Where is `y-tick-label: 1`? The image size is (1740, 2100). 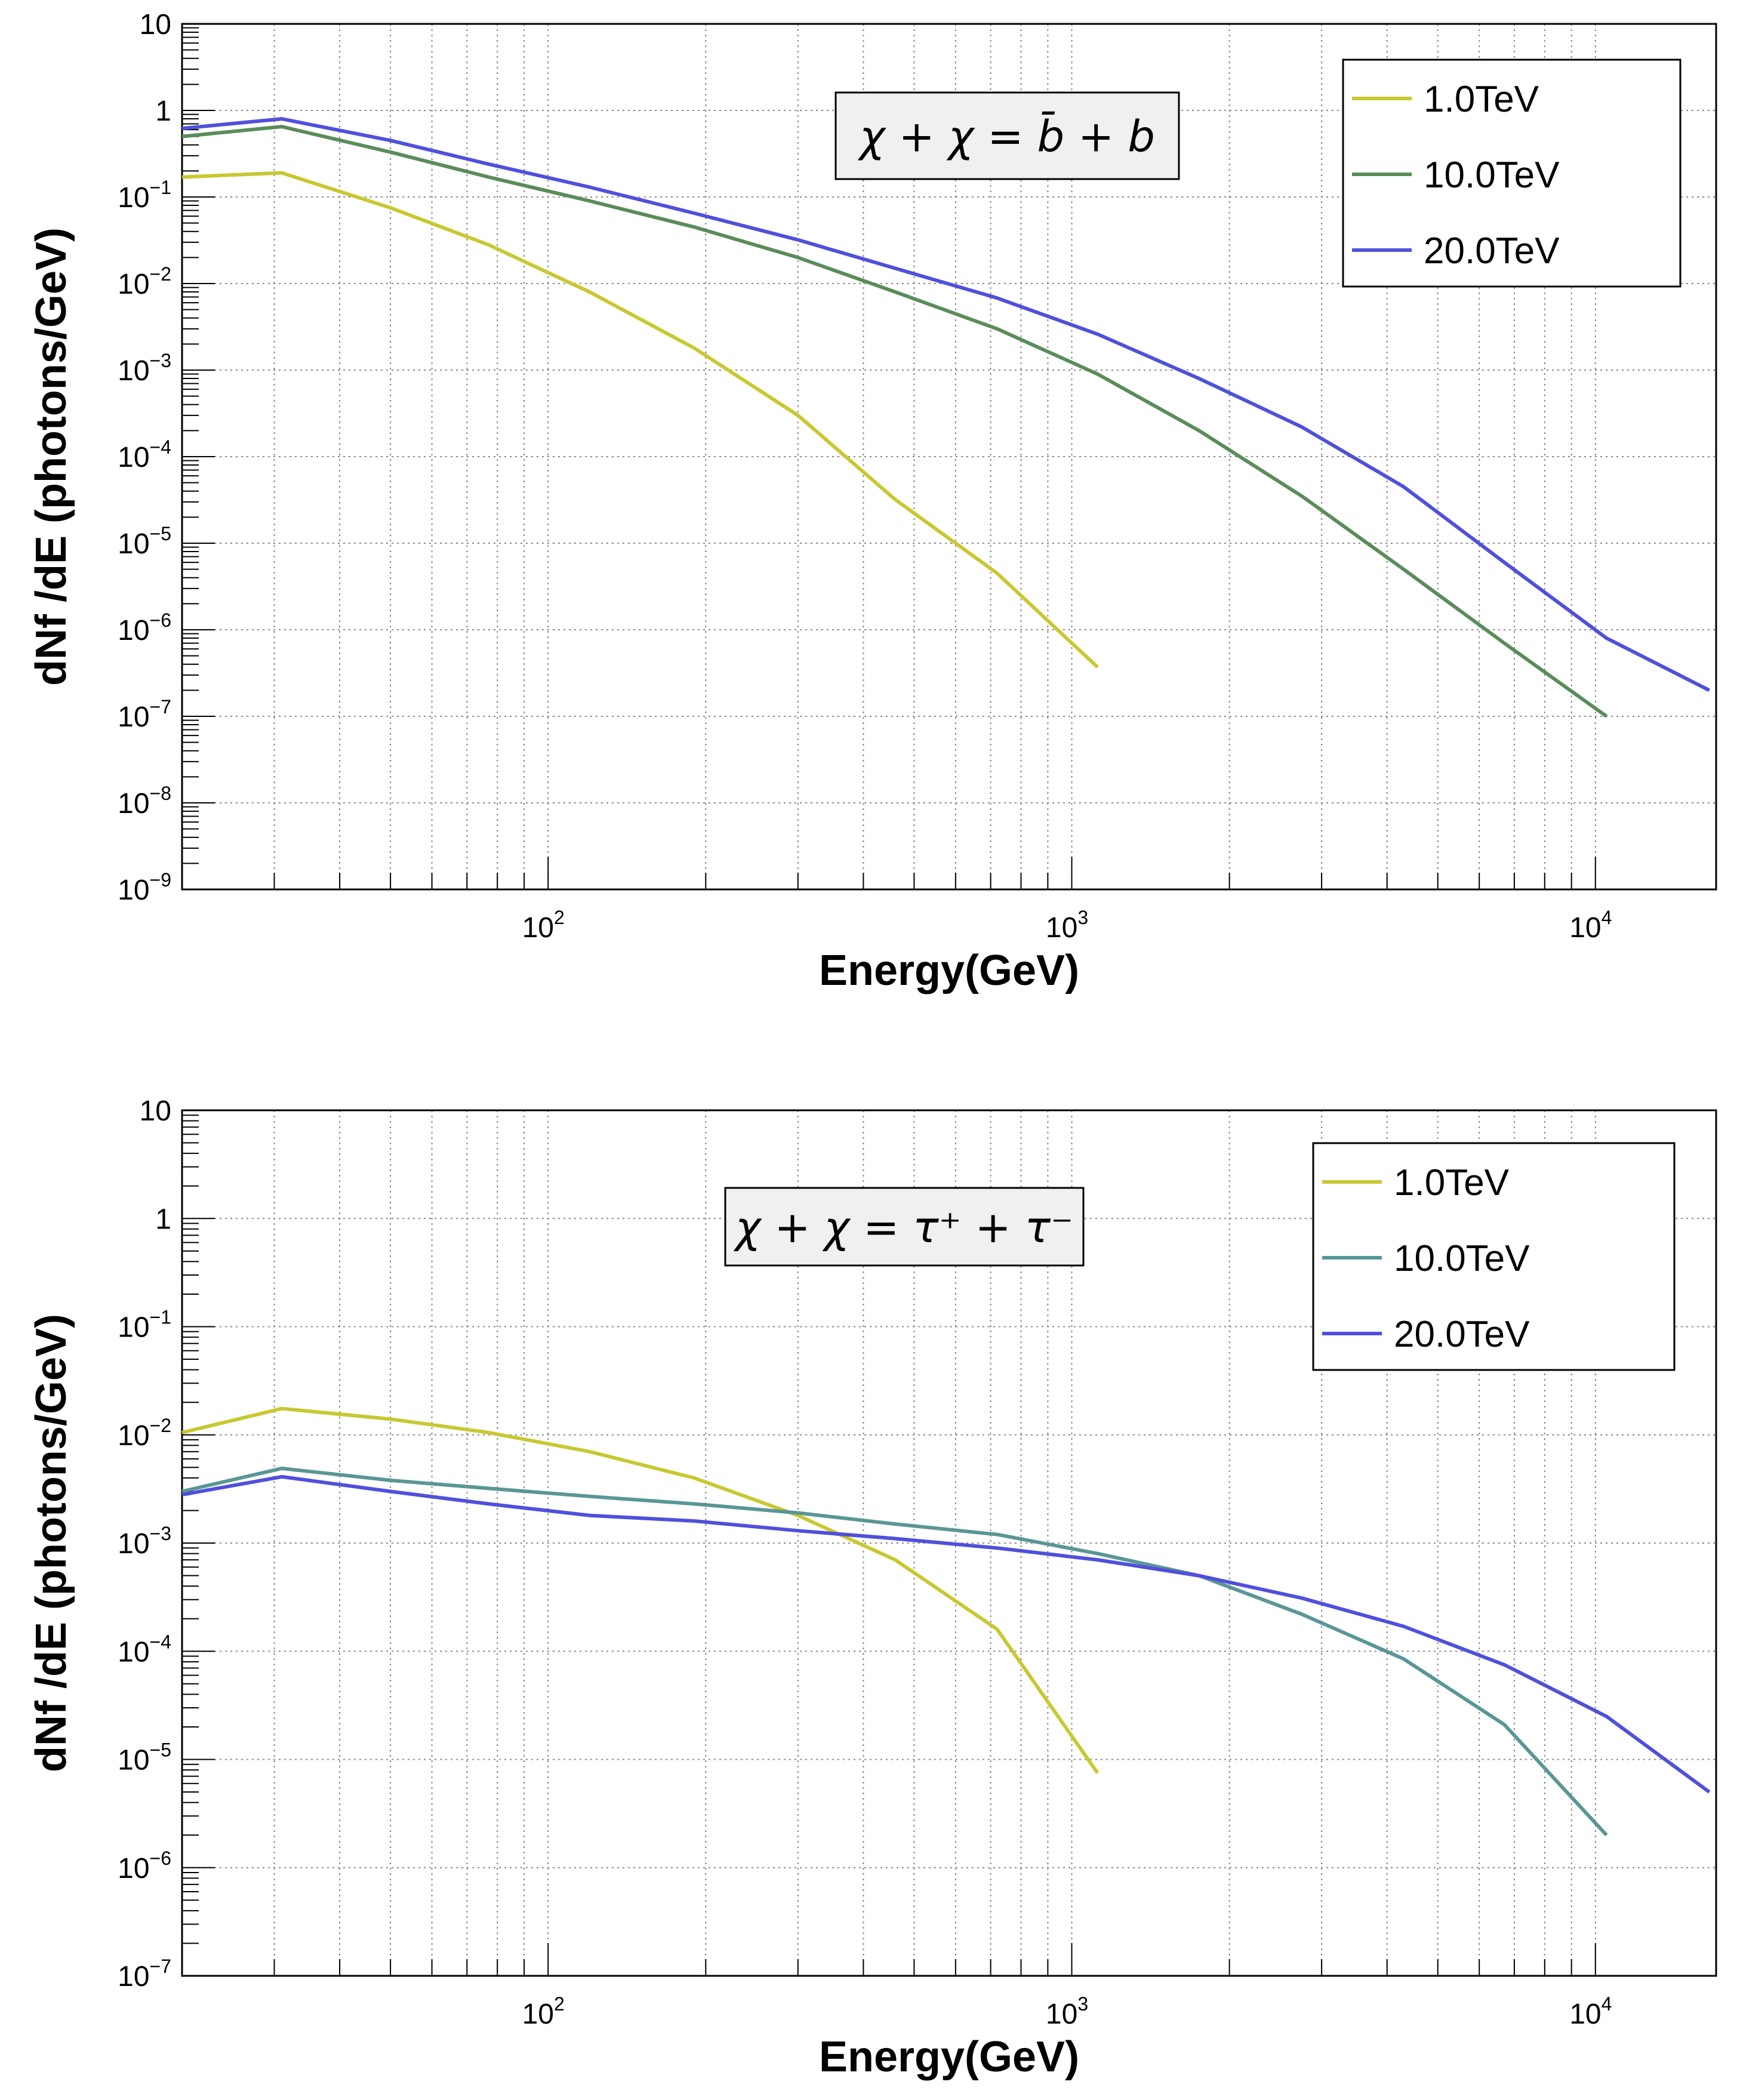 y-tick-label: 1 is located at coordinates (163, 1219).